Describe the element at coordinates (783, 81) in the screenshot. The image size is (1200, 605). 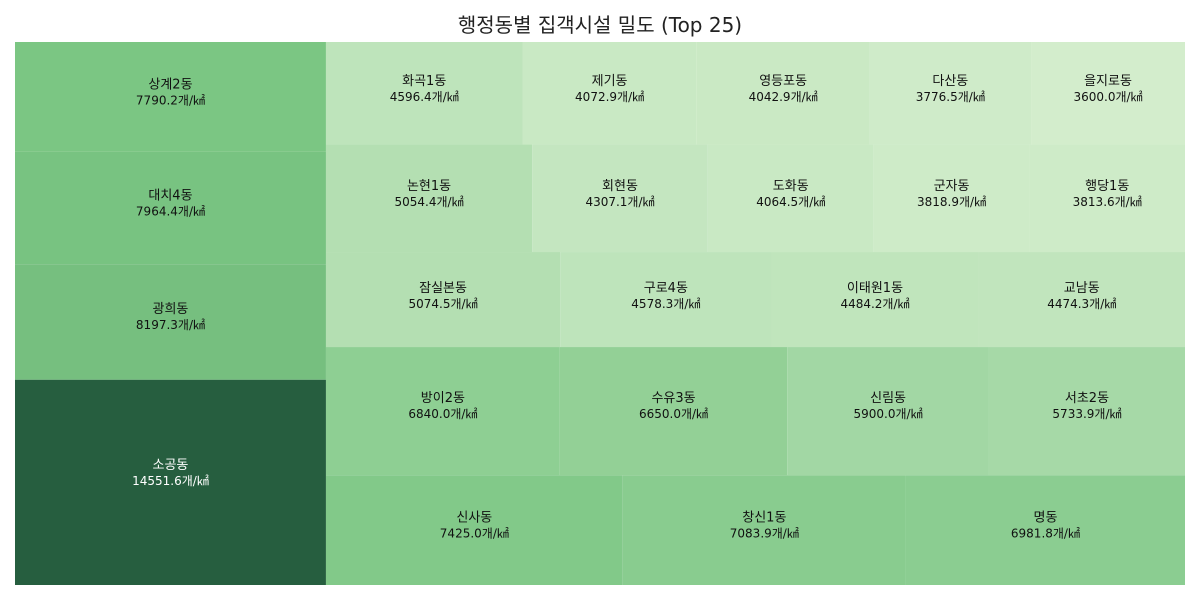
I see `cell-name-label: 영등포동` at that location.